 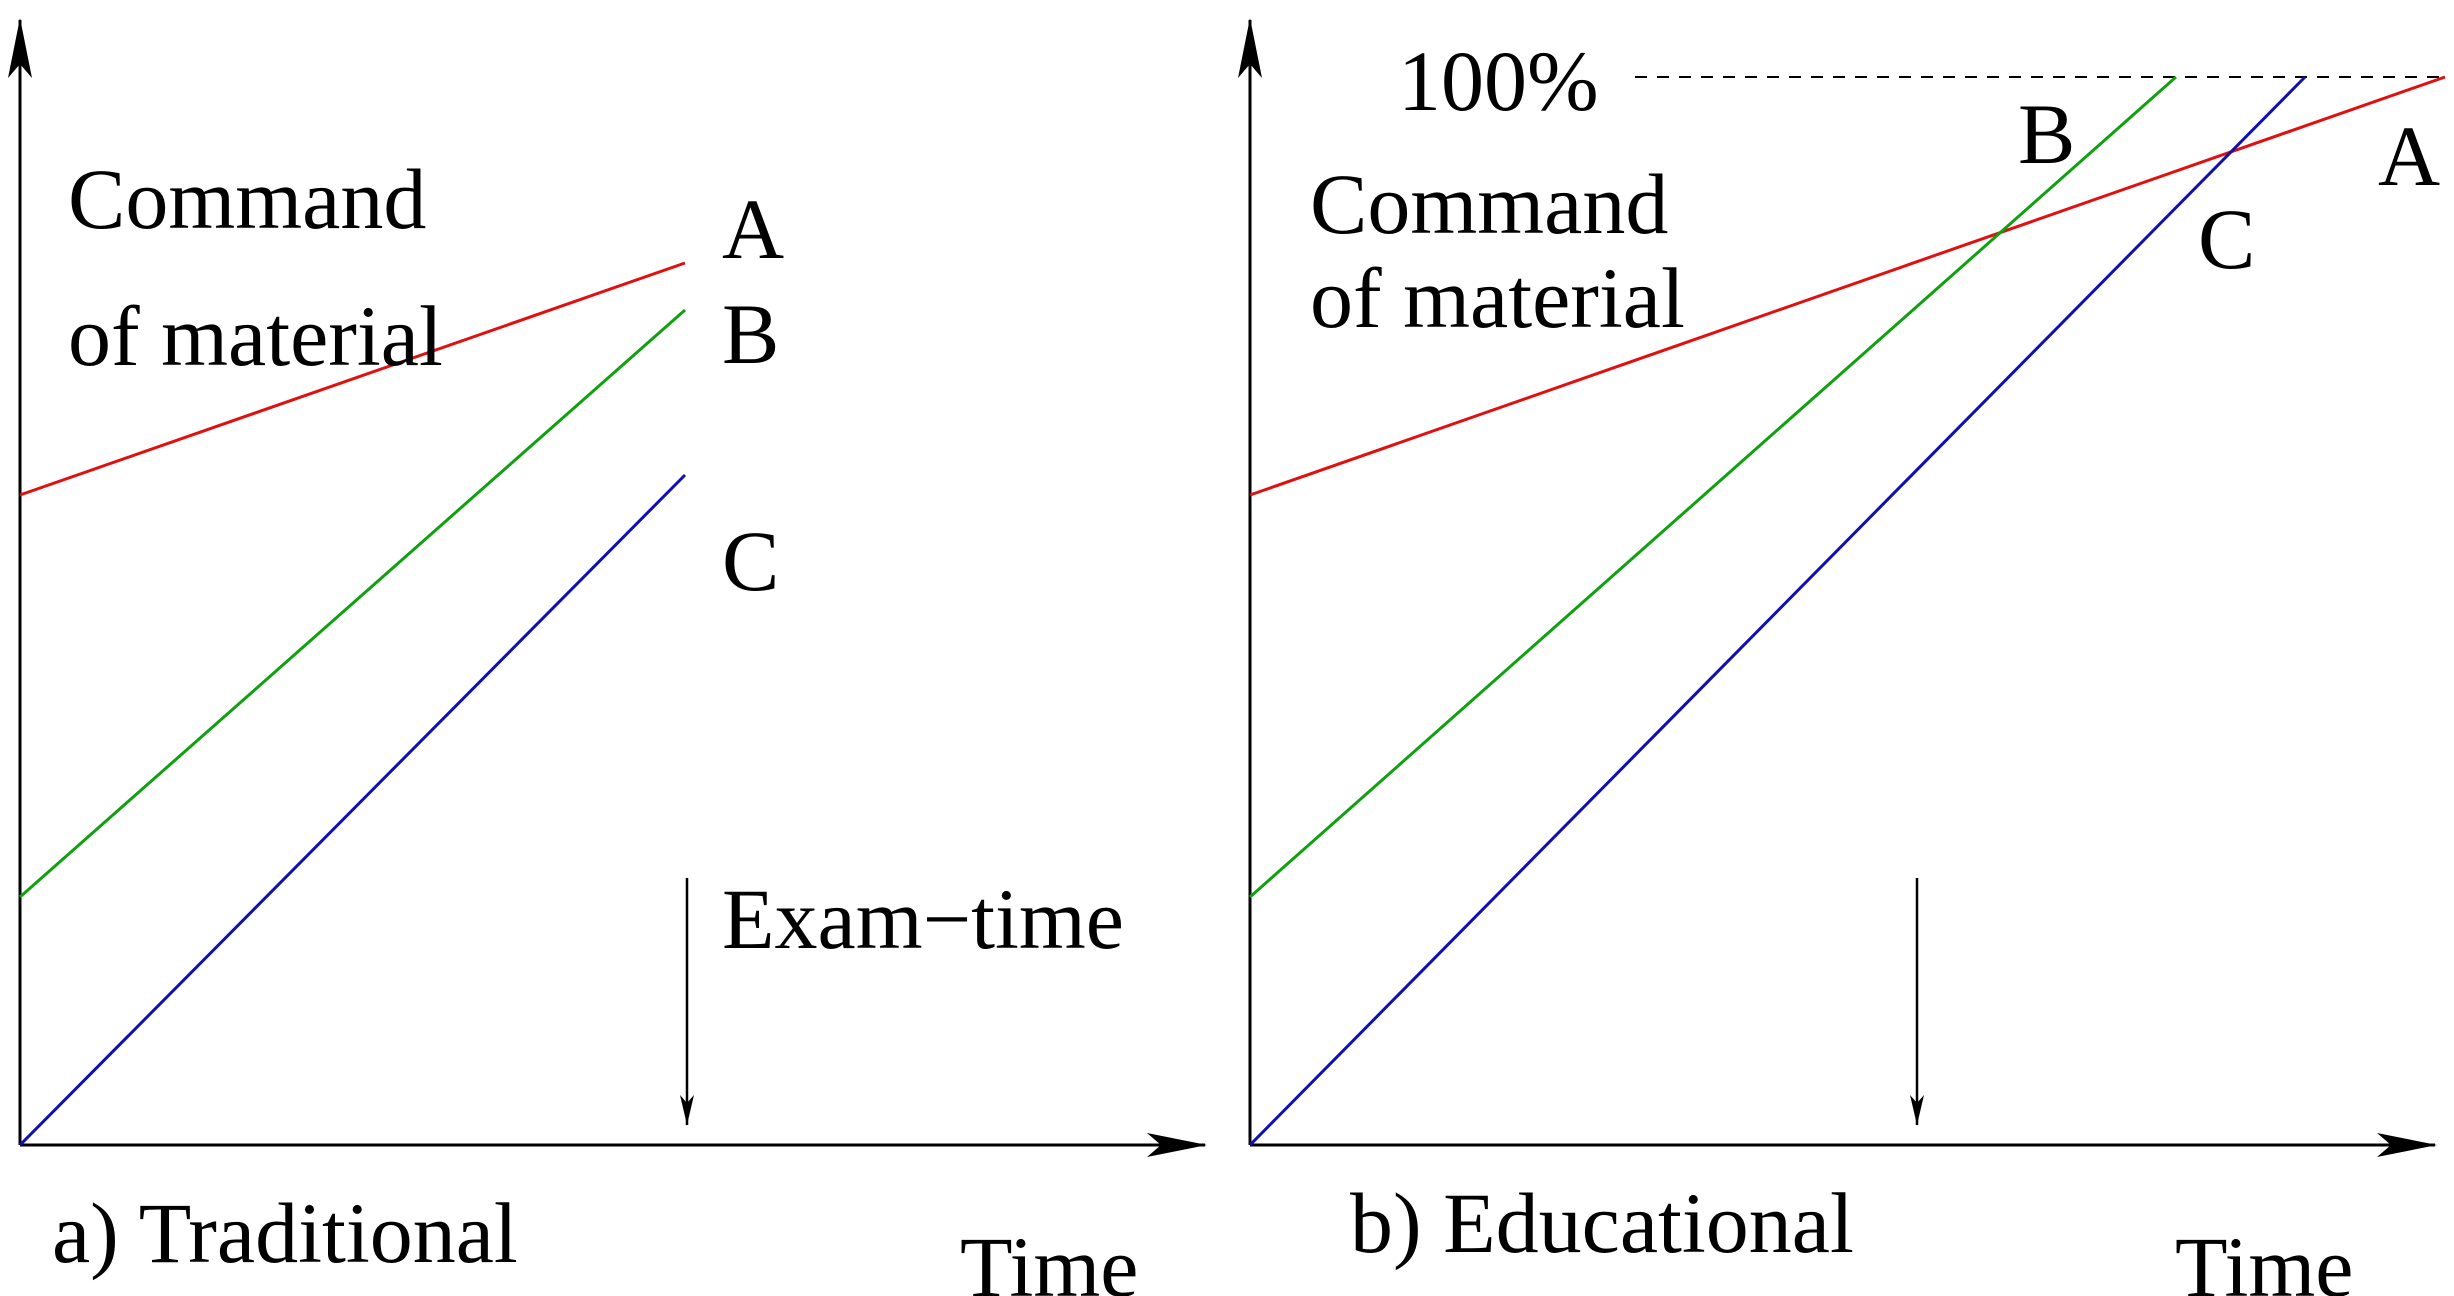 What do you see at coordinates (285, 1233) in the screenshot?
I see `panel-caption: a) Traditional` at bounding box center [285, 1233].